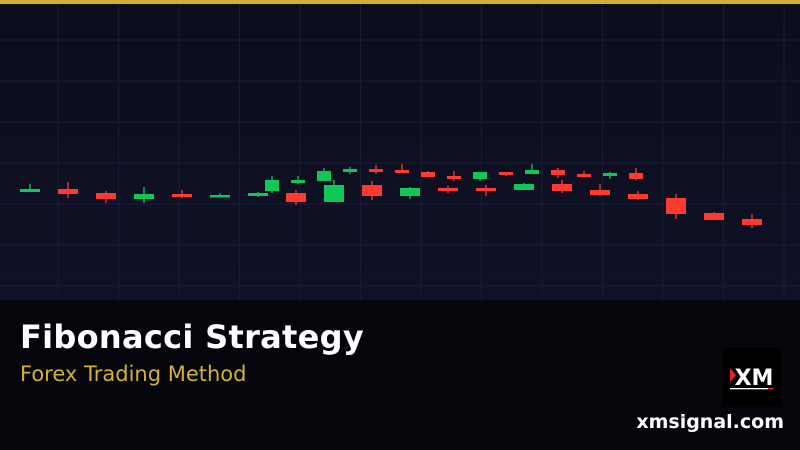  Describe the element at coordinates (710, 422) in the screenshot. I see `website-url: xmsignal.com` at that location.